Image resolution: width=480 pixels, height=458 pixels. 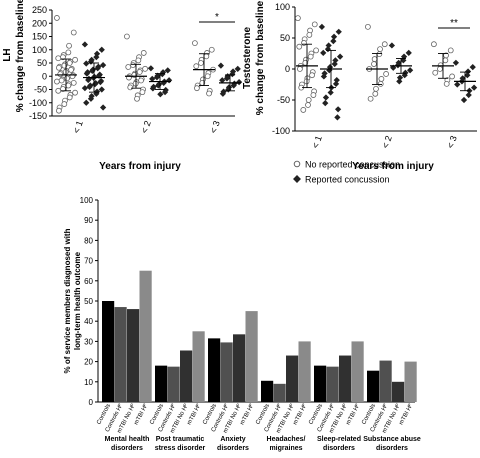 What do you see at coordinates (232, 439) in the screenshot?
I see `category-label: Anxiety` at bounding box center [232, 439].